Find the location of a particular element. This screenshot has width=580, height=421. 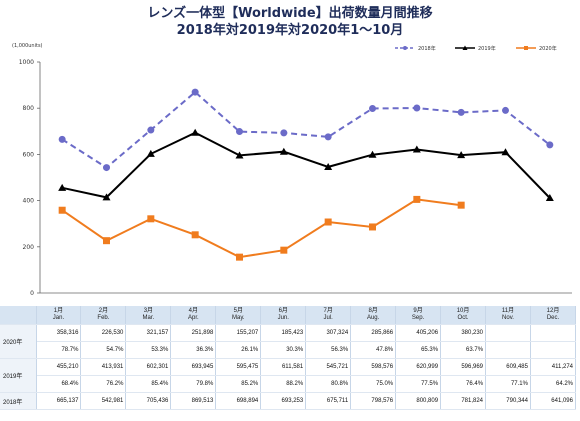

month-header: 2月 Feb. is located at coordinates (103, 315).